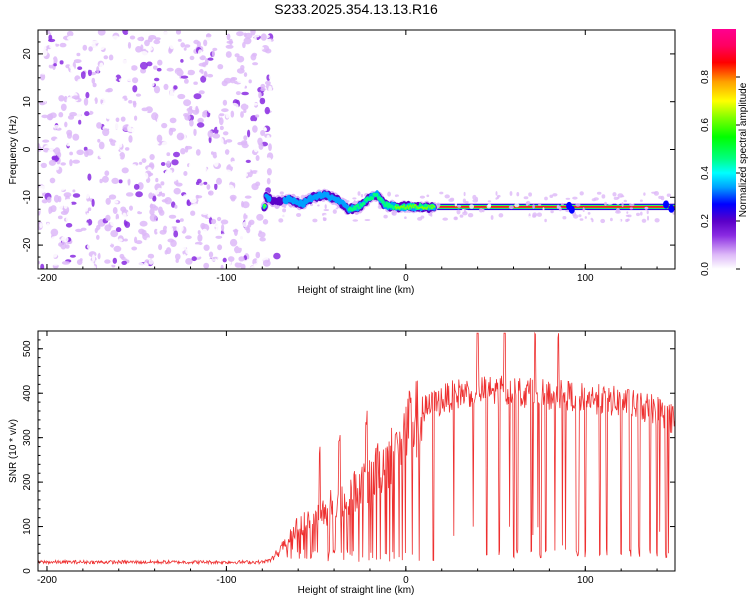 The width and height of the screenshot is (750, 600). Describe the element at coordinates (705, 173) in the screenshot. I see `colorbar-tick-label: 0.4` at that location.